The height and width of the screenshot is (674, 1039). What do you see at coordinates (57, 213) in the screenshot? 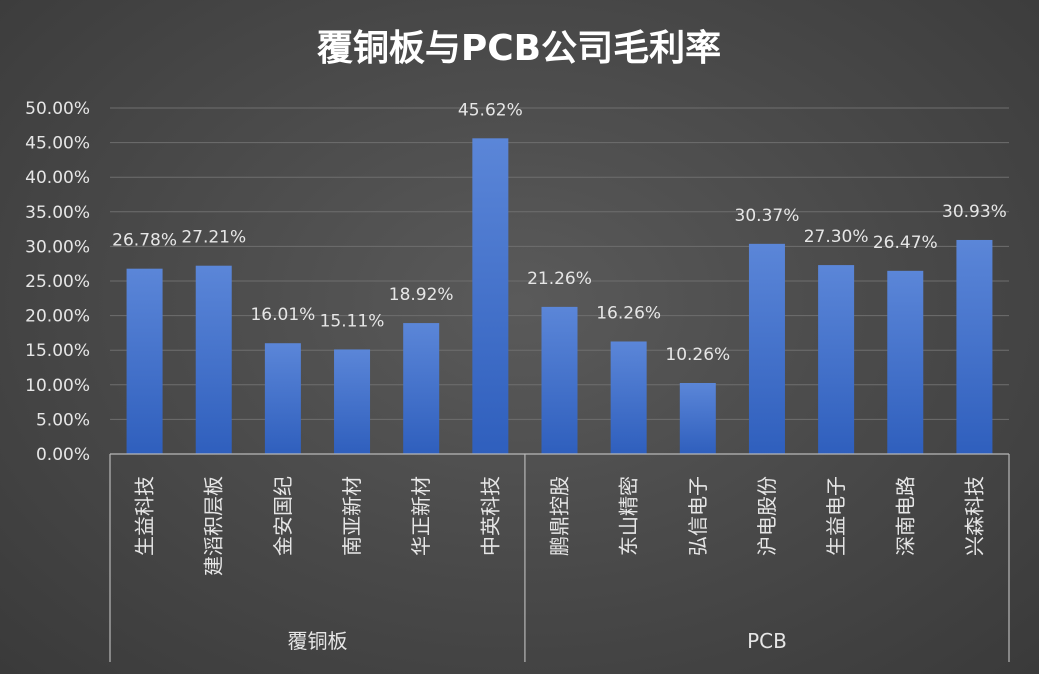
I see `y-tick-label: 35.00%` at bounding box center [57, 213].